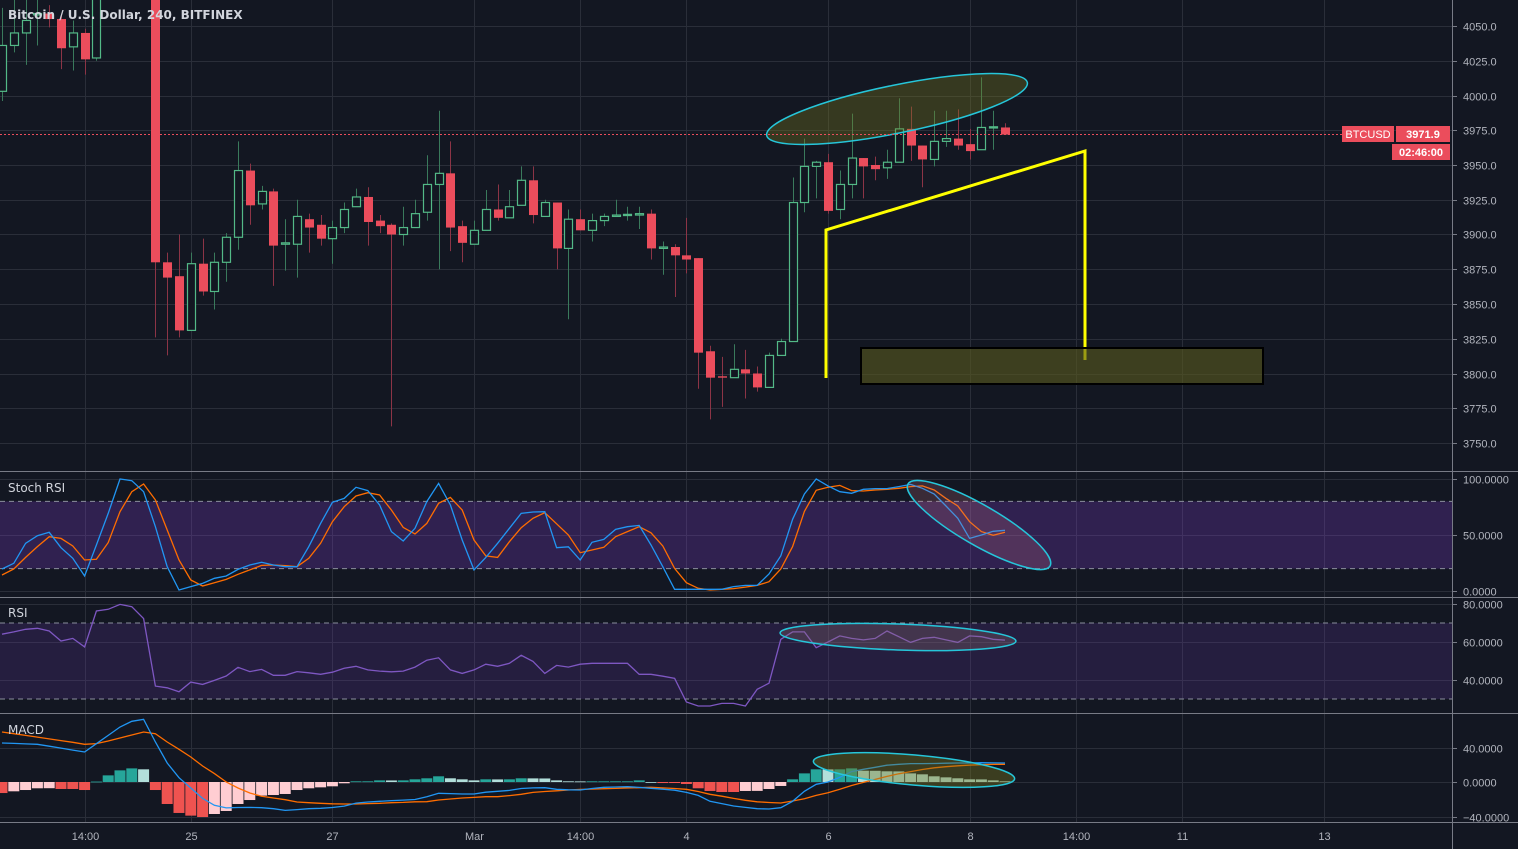 The width and height of the screenshot is (1518, 849). Describe the element at coordinates (979, 525) in the screenshot. I see `stoch-highlight-ellipse` at that location.